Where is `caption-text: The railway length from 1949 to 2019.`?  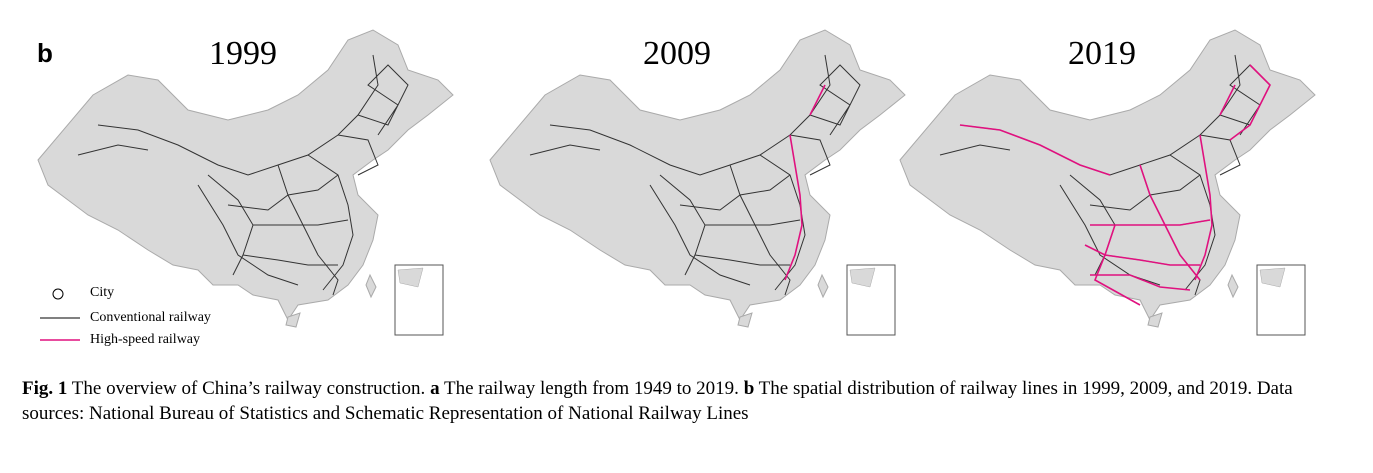 caption-text: The railway length from 1949 to 2019. is located at coordinates (591, 388).